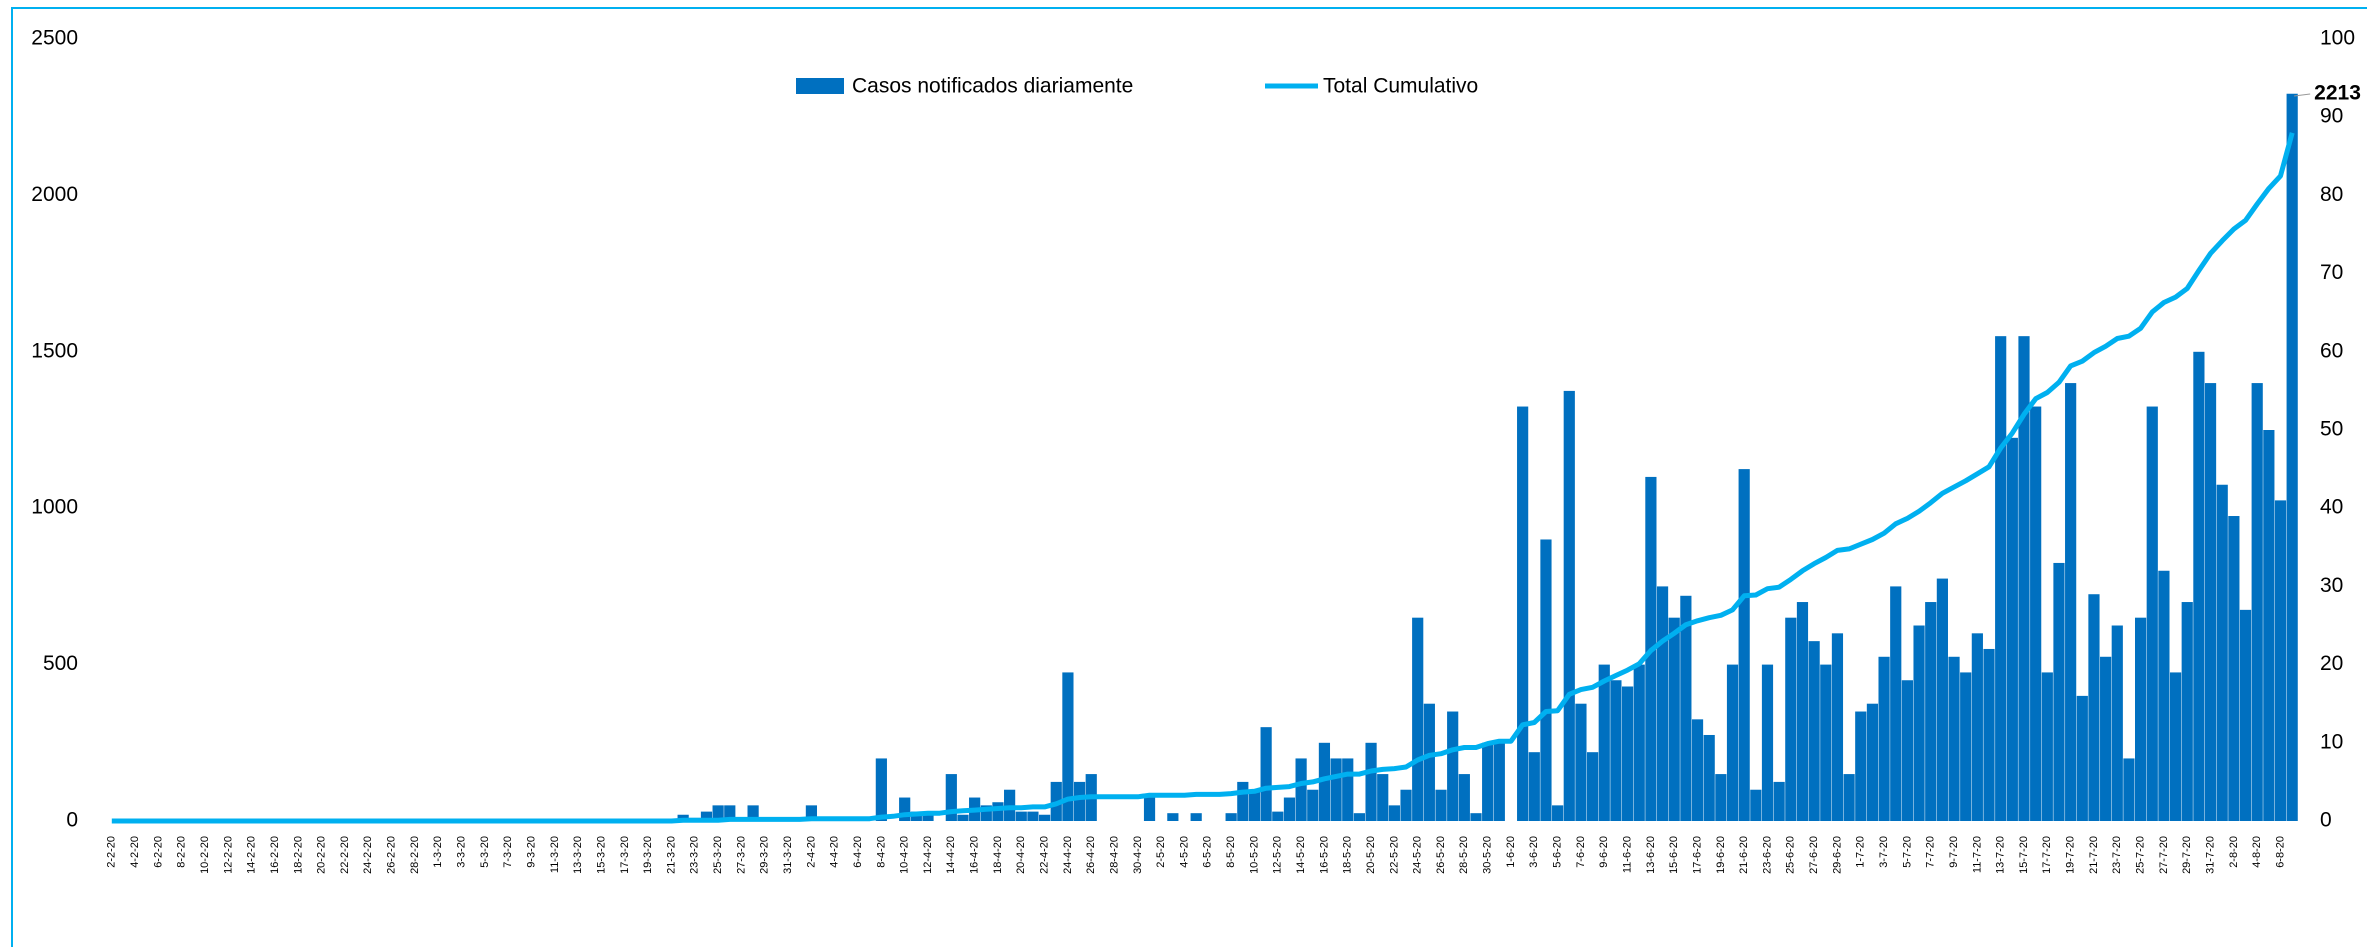 Image resolution: width=2367 pixels, height=947 pixels. What do you see at coordinates (72, 820) in the screenshot?
I see `y-tick-label: 0` at bounding box center [72, 820].